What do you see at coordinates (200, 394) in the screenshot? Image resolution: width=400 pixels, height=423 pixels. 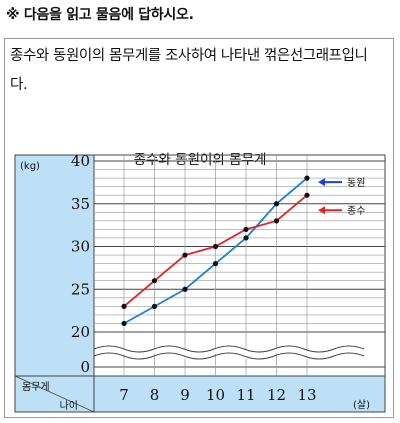 I see `x-axis-table` at bounding box center [200, 394].